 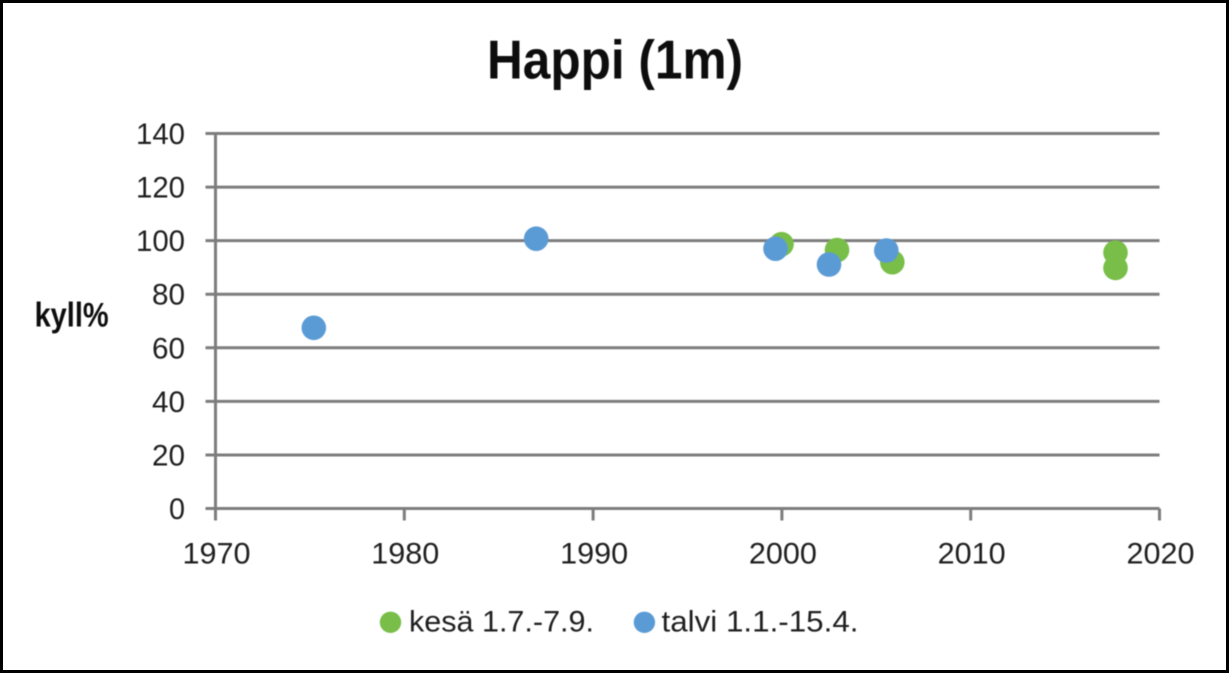 I want to click on svg-text: 60, so click(x=168, y=348).